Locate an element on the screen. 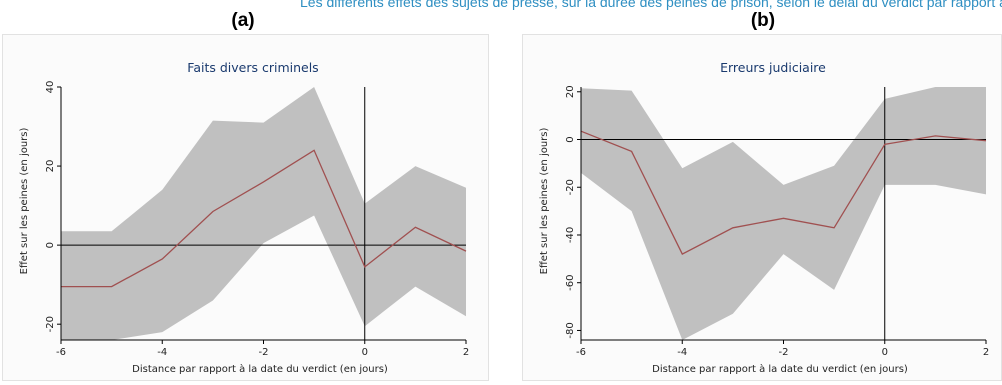  chart-b-y-tick-label: 0 is located at coordinates (570, 139).